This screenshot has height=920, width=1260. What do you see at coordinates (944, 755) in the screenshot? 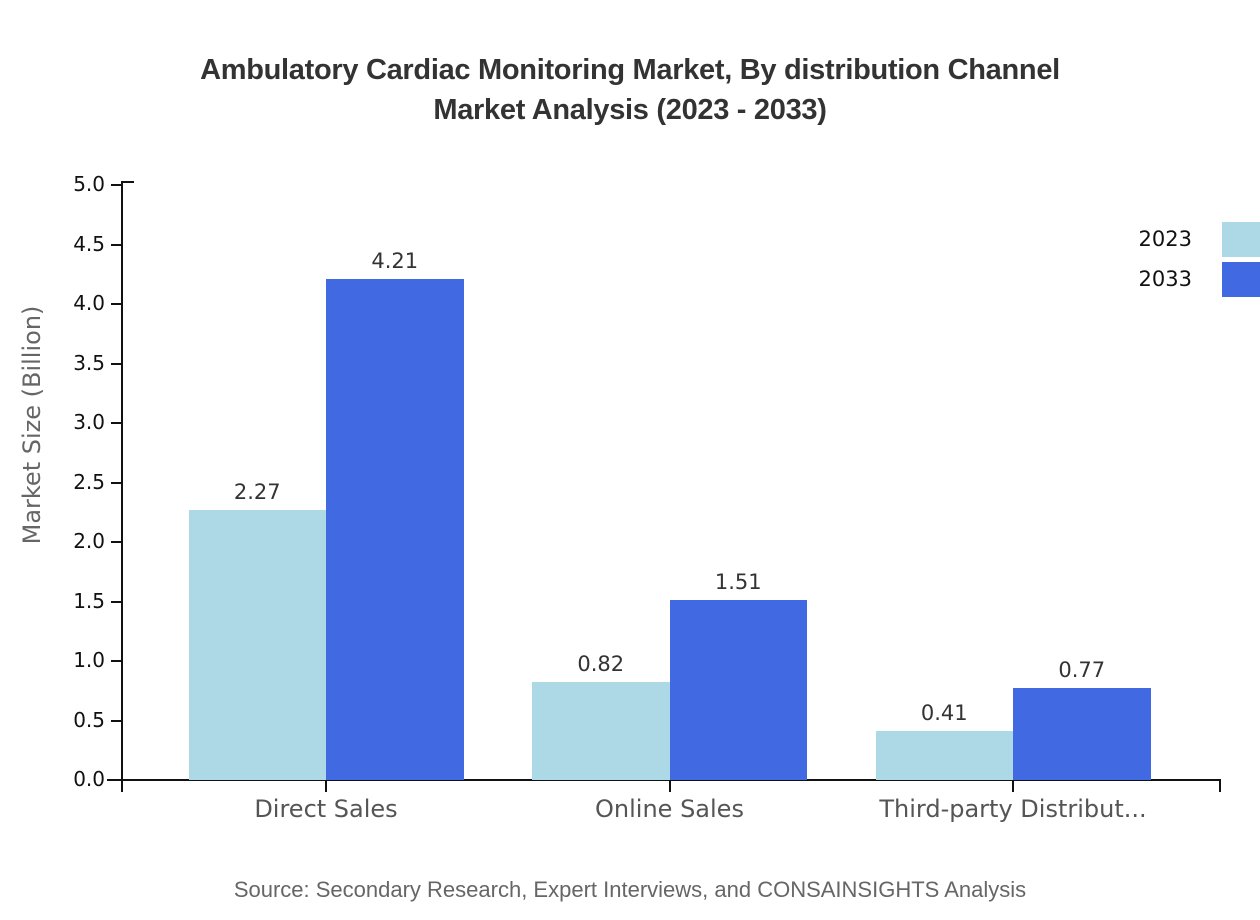
I see `bar-2023-third-party-distribut` at bounding box center [944, 755].